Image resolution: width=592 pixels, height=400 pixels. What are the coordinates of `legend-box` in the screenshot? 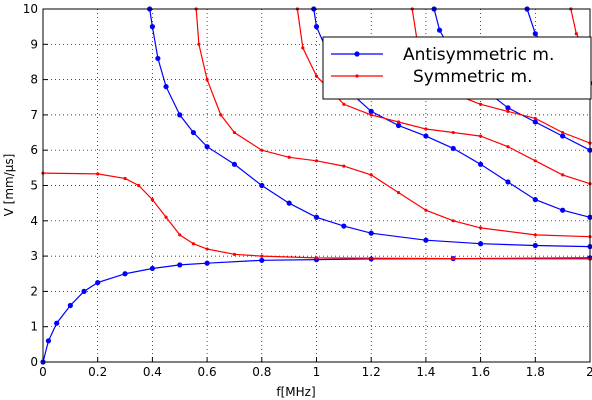 It's located at (457, 68).